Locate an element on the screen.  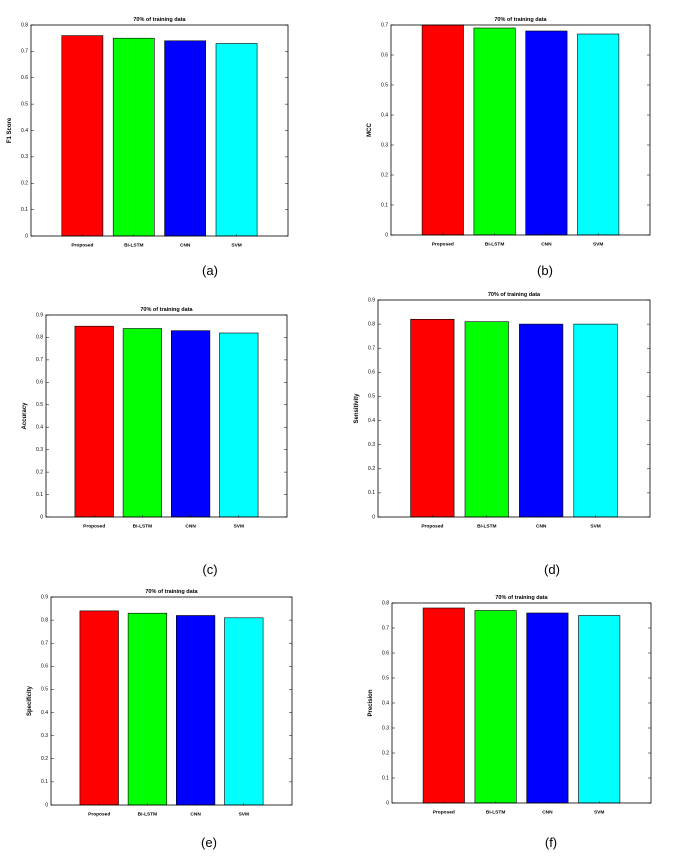
subfigure-caption: (d) is located at coordinates (552, 569).